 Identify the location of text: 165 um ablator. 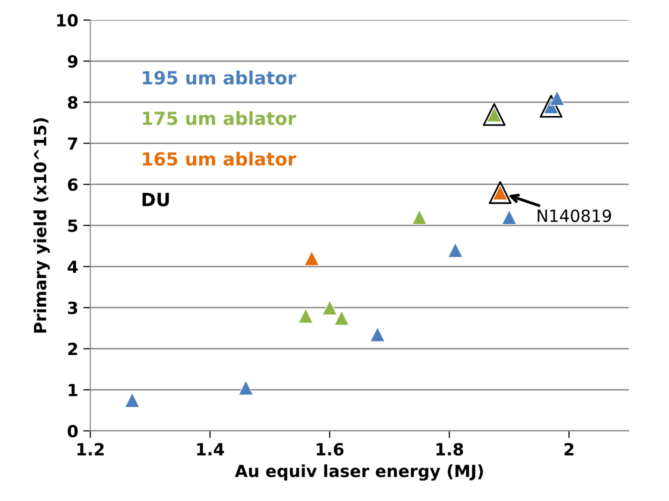
(219, 159).